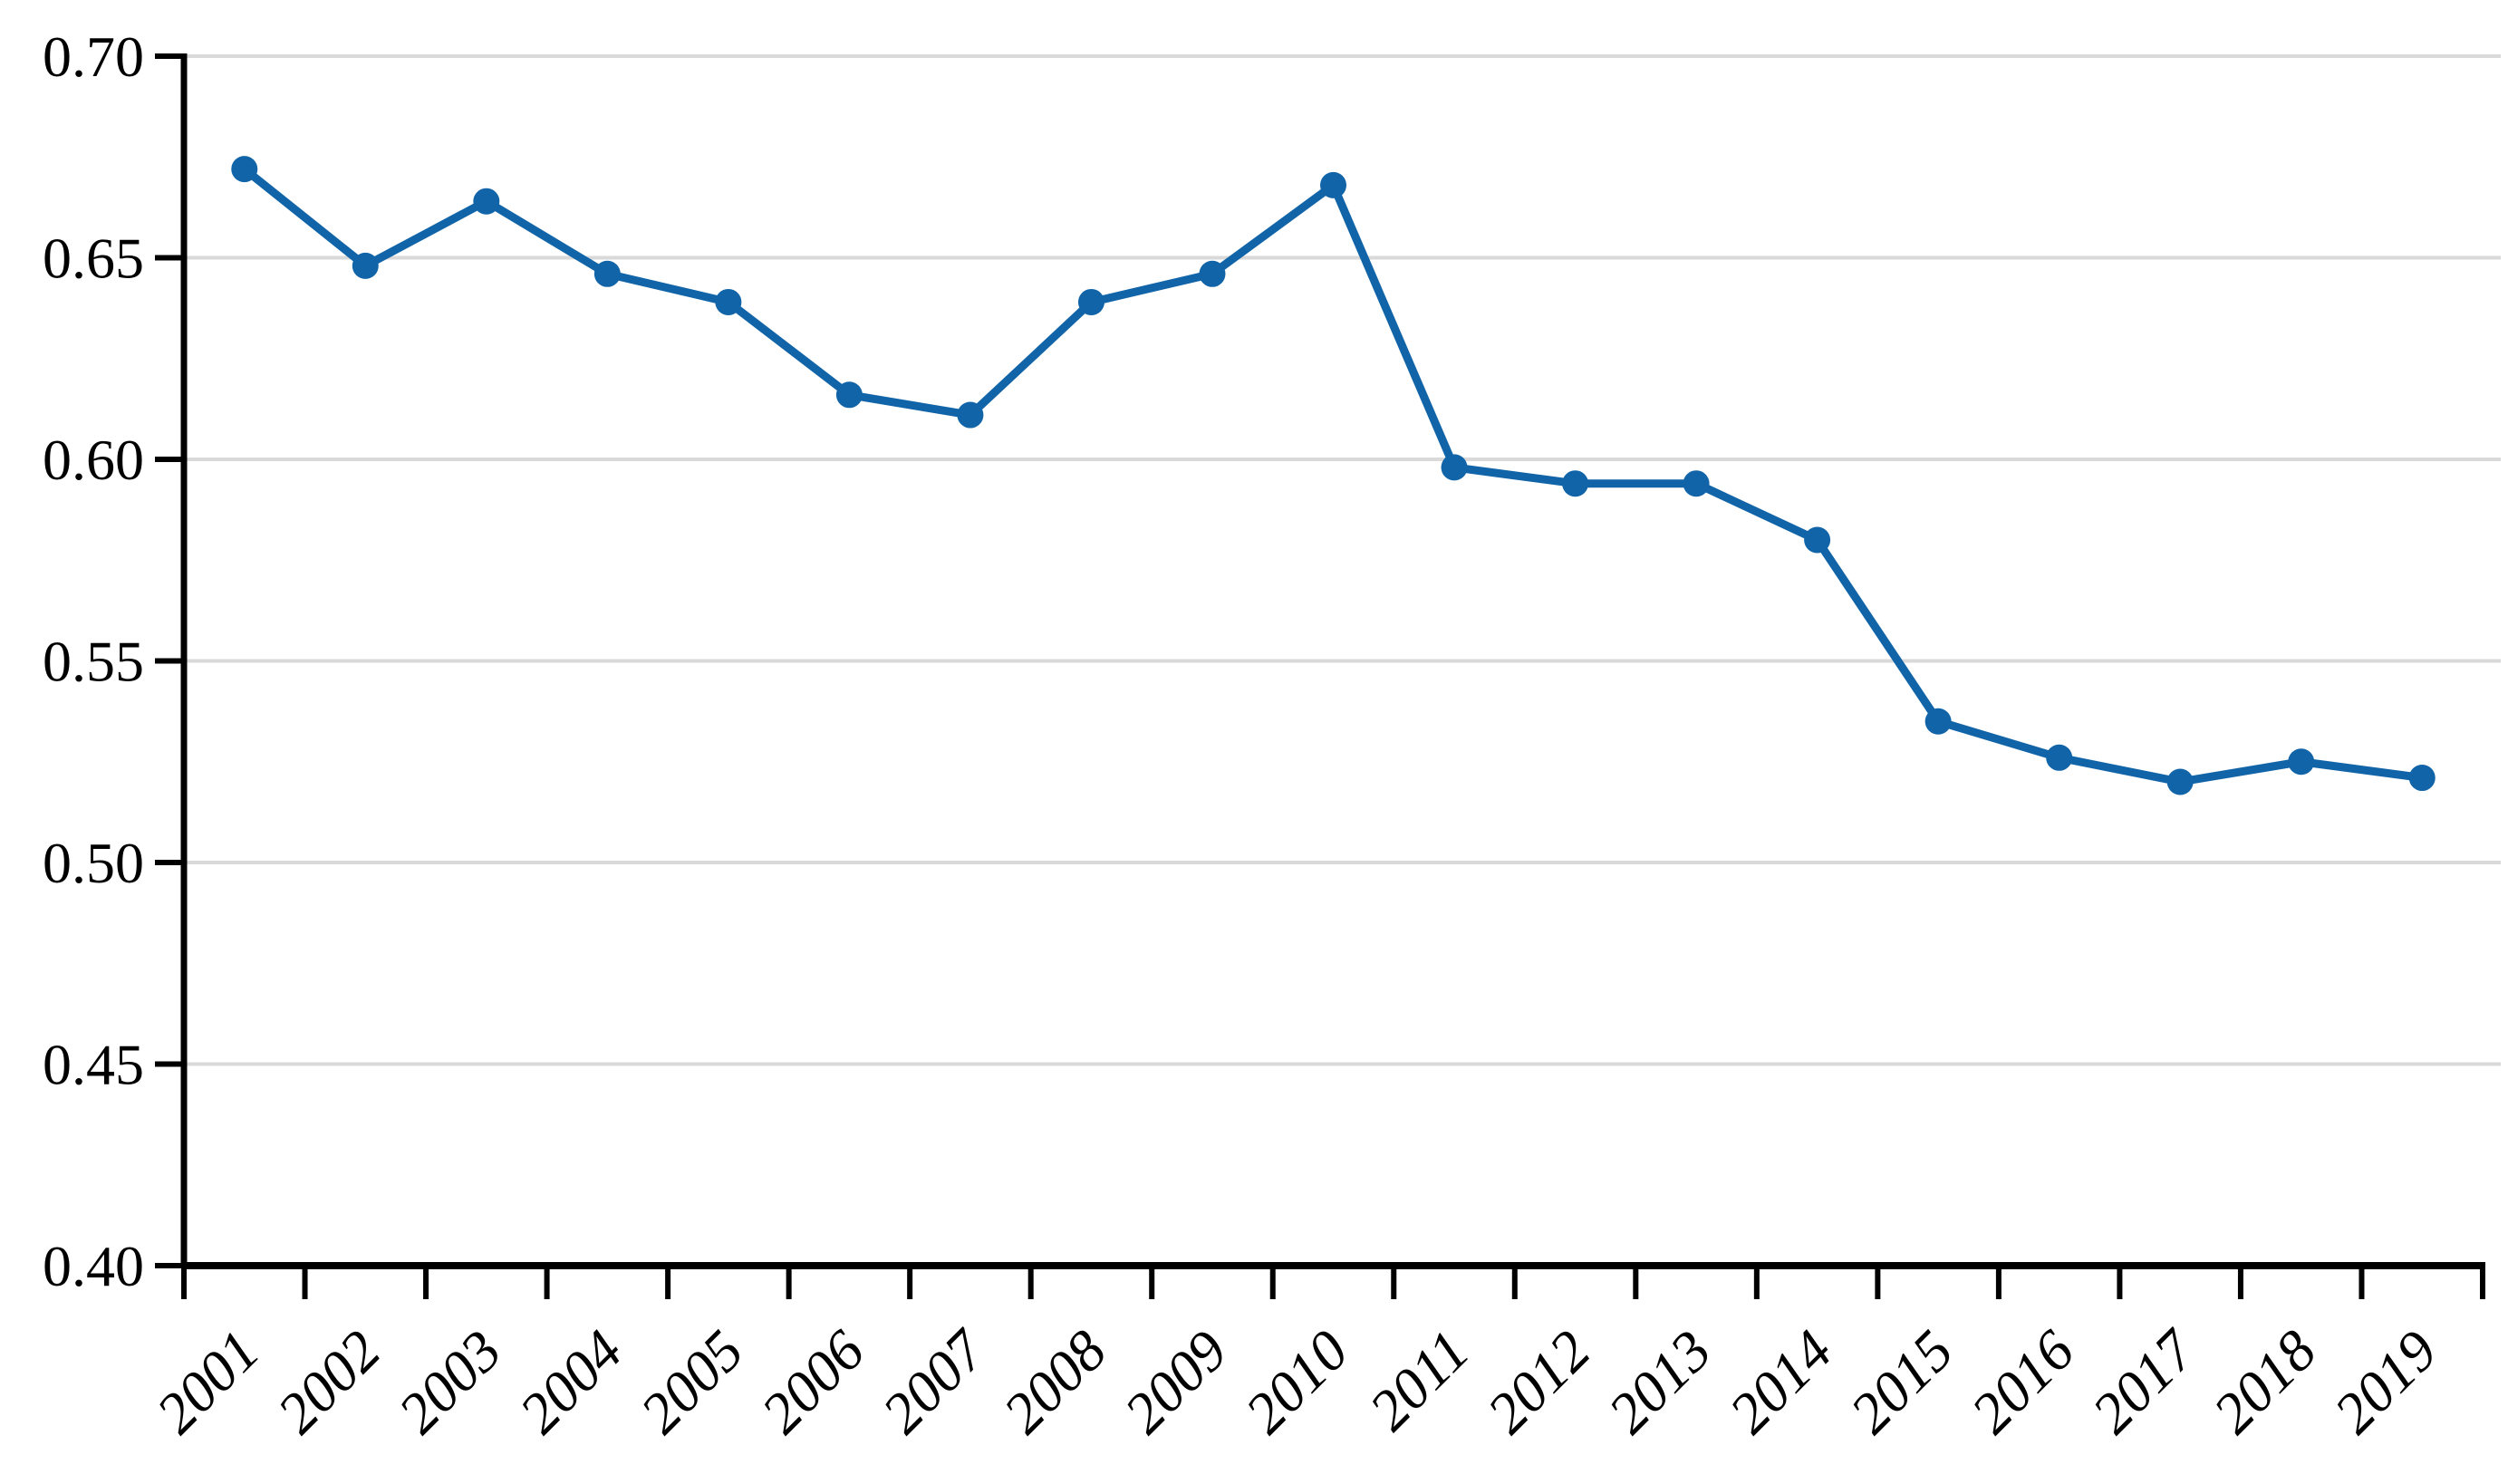 The height and width of the screenshot is (1484, 2508). What do you see at coordinates (571, 1382) in the screenshot?
I see `x-axis-tick-label: 2004` at bounding box center [571, 1382].